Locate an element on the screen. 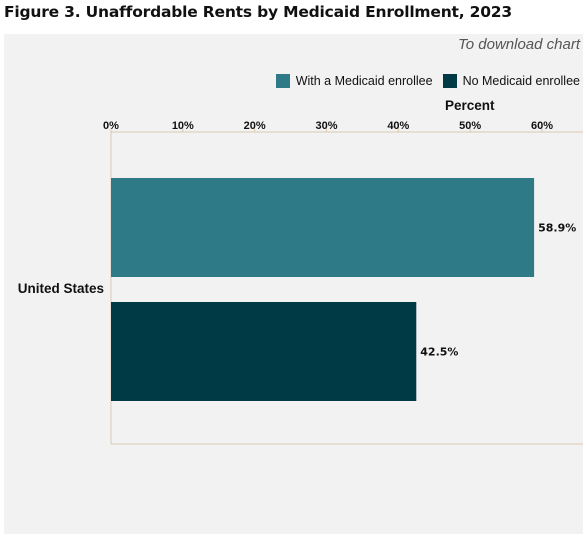 This screenshot has width=583, height=540. x-tick-label: 30% is located at coordinates (326, 126).